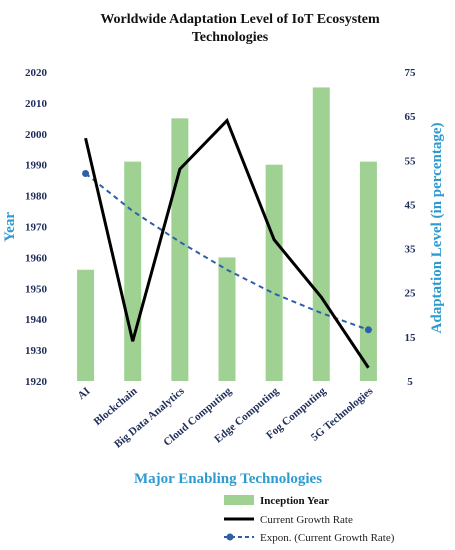 Image resolution: width=455 pixels, height=550 pixels. I want to click on legend-label-expon-trendline: Expon. (Current Growth Rate), so click(327, 538).